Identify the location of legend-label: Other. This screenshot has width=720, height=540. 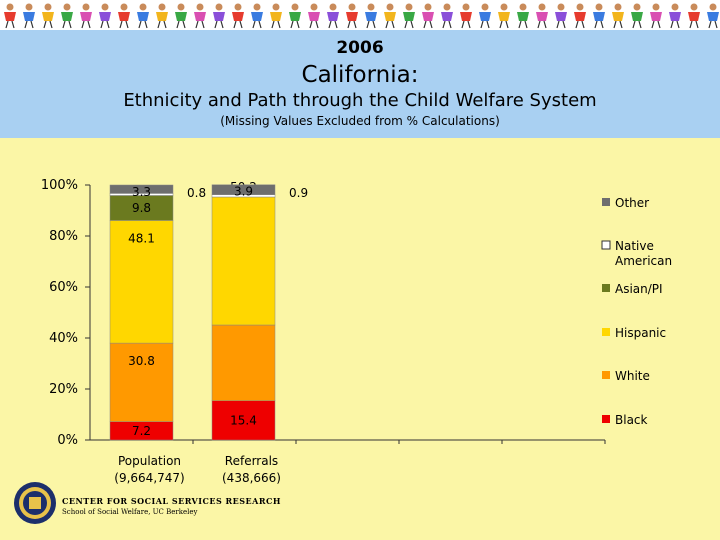
(632, 203).